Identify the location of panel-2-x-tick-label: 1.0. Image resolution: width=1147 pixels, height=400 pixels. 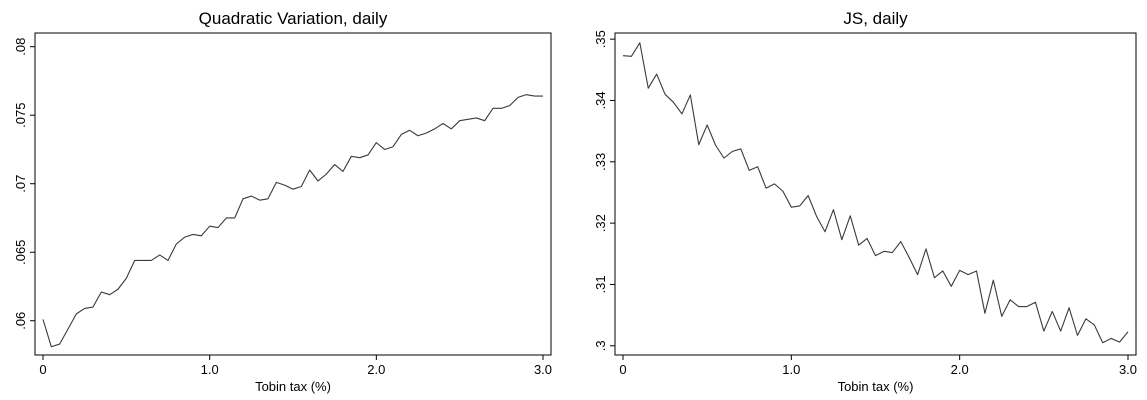
(791, 369).